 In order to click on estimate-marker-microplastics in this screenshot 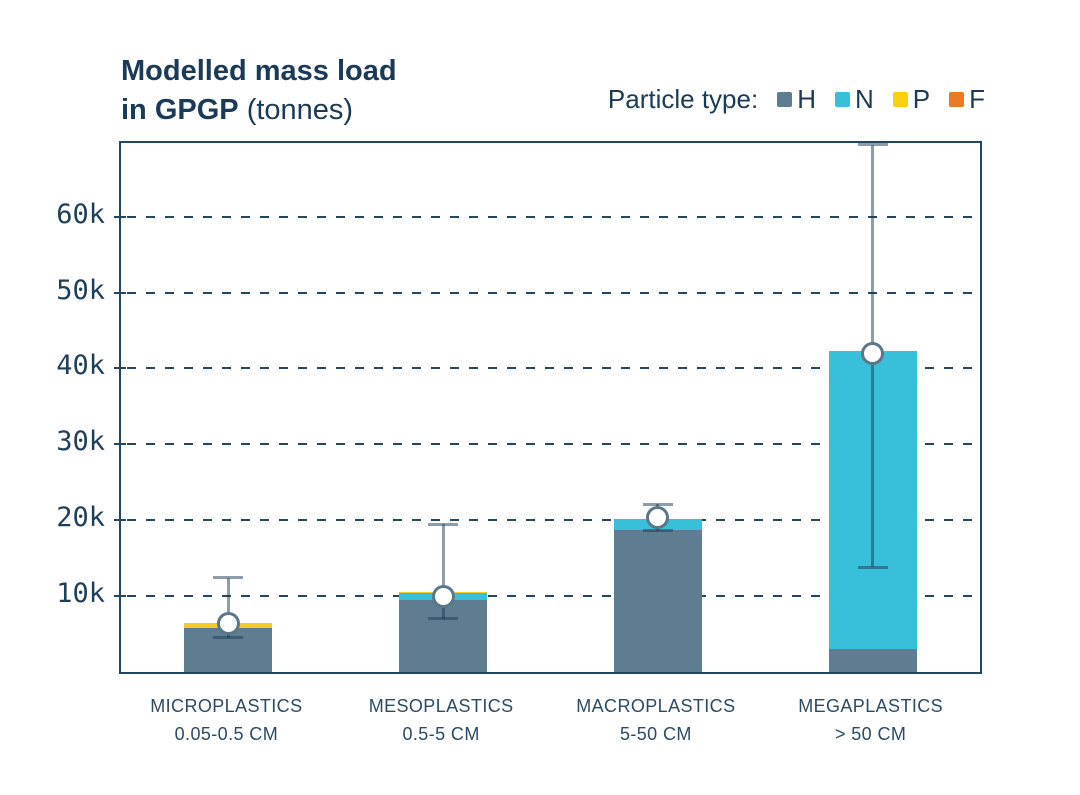, I will do `click(228, 623)`.